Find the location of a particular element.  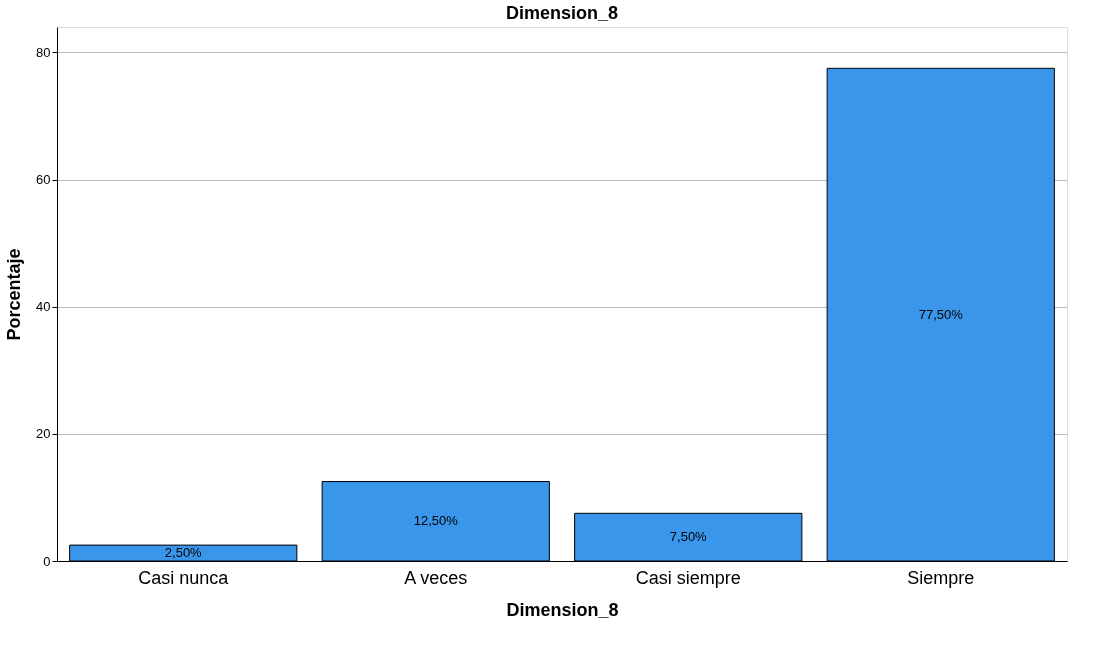

y-tick-label: 40 is located at coordinates (43, 307).